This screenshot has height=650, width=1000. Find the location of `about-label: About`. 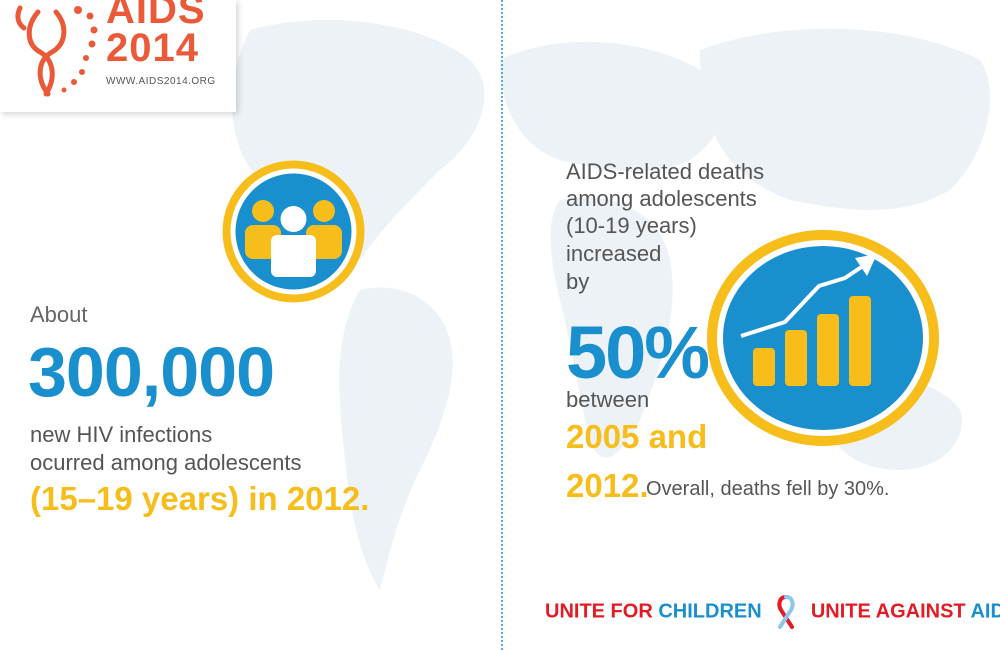

about-label: About is located at coordinates (59, 314).